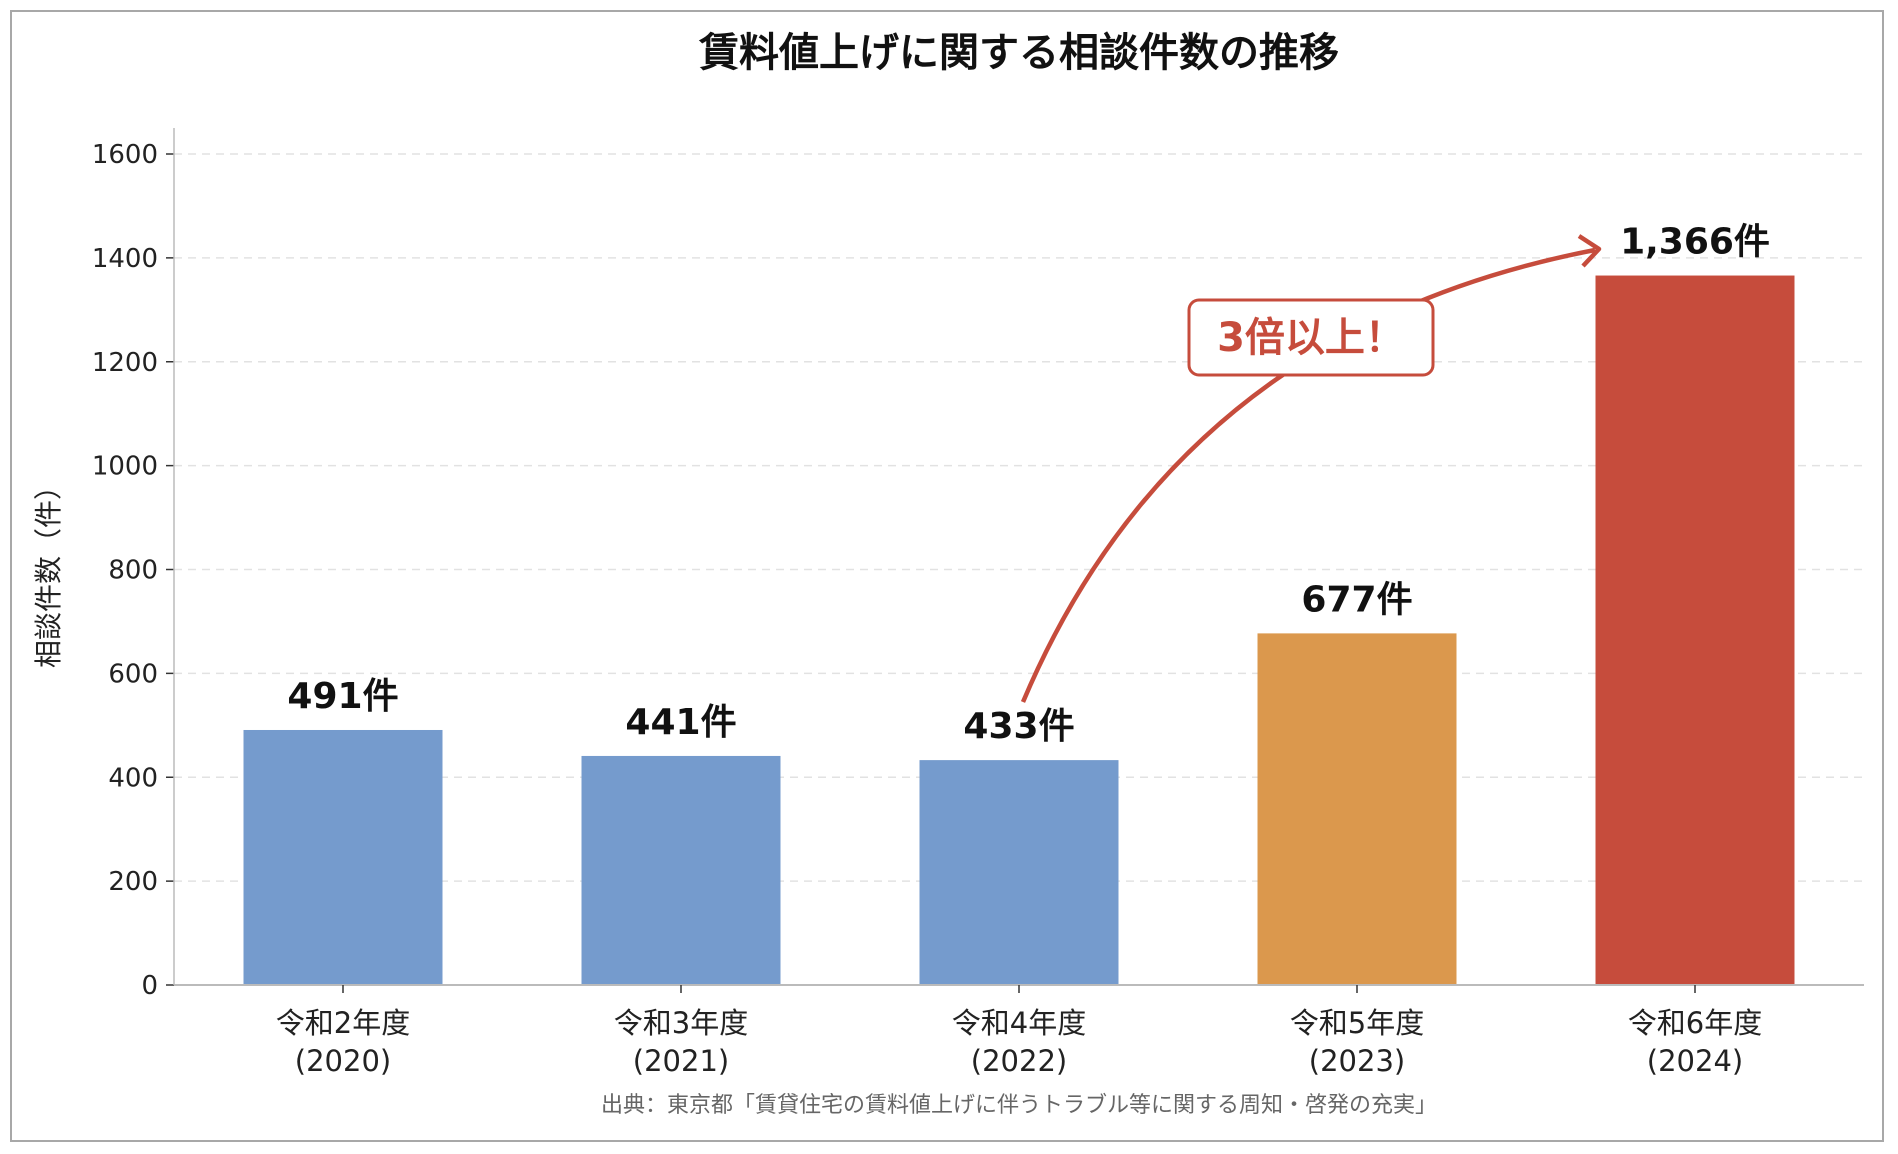 The height and width of the screenshot is (1154, 1898). I want to click on source-note: 出典：東京都「賃貸住宅の賃料値上げに伴うトラブル等に関する周知・啓発の充実」, so click(1019, 1105).